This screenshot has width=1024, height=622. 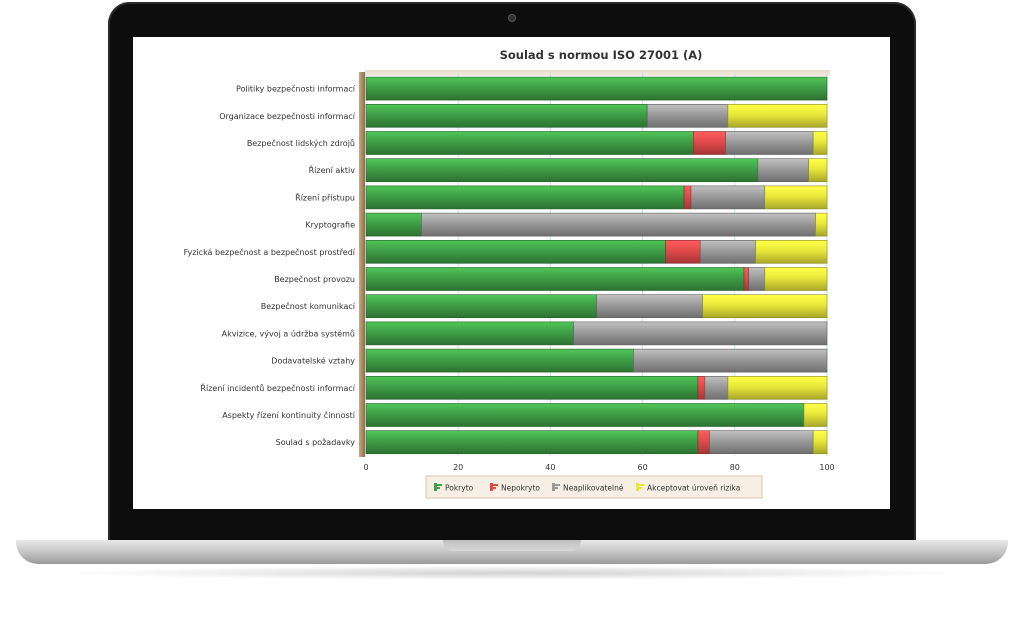 What do you see at coordinates (643, 467) in the screenshot?
I see `x-tick-label: 60` at bounding box center [643, 467].